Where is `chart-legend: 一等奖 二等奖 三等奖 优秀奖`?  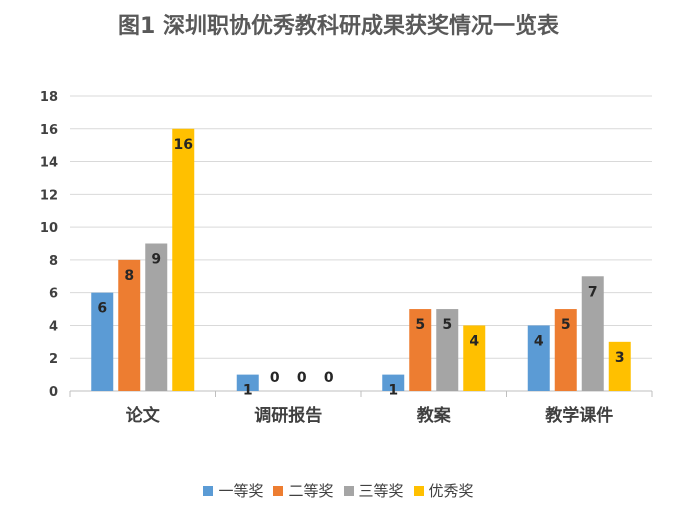
chart-legend: 一等奖 二等奖 三等奖 优秀奖 is located at coordinates (338, 490).